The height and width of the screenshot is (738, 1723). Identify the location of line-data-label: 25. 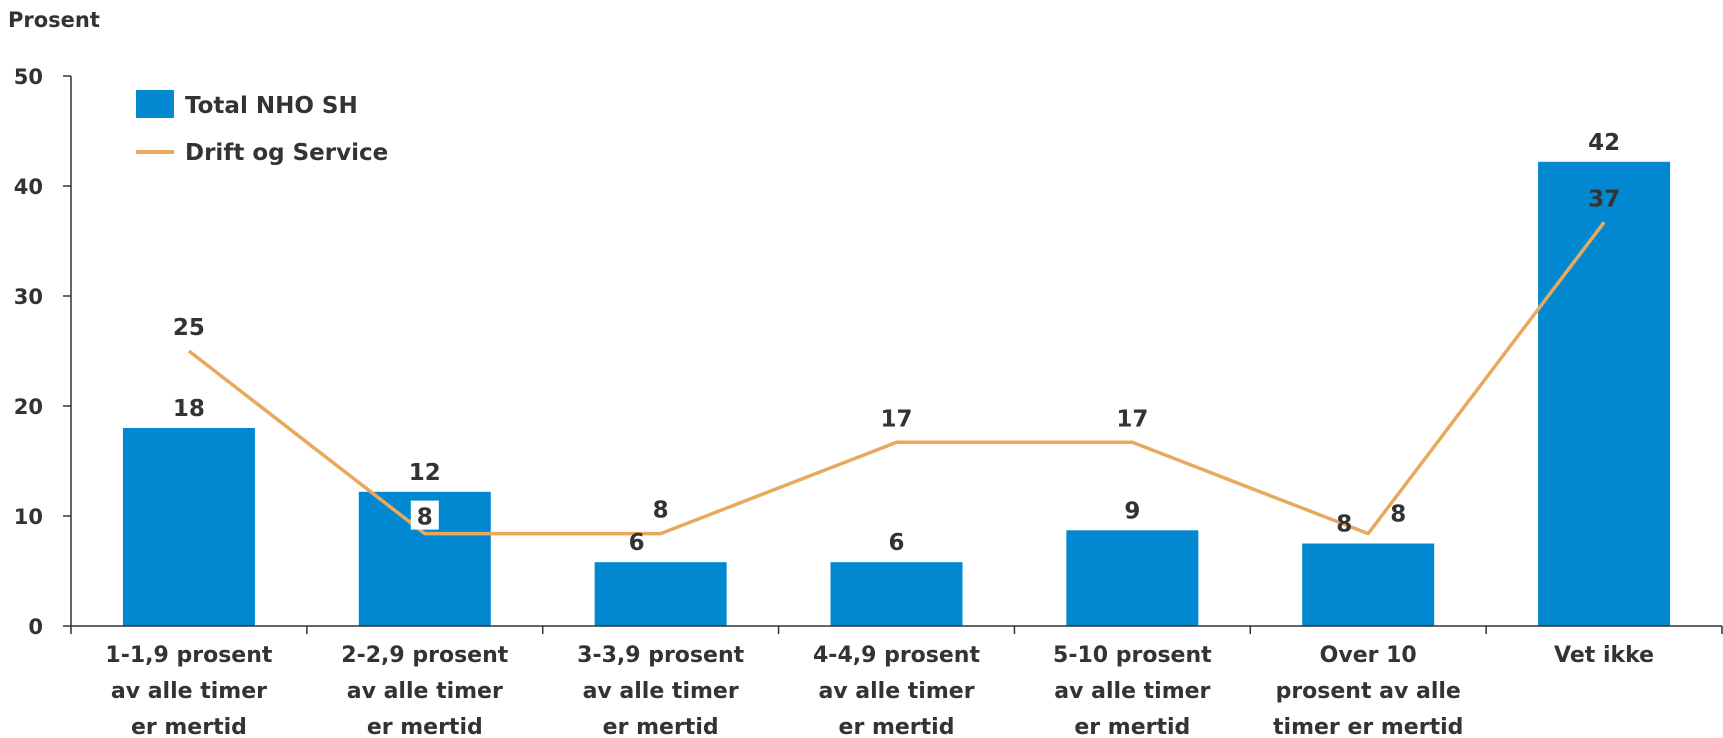
(189, 328).